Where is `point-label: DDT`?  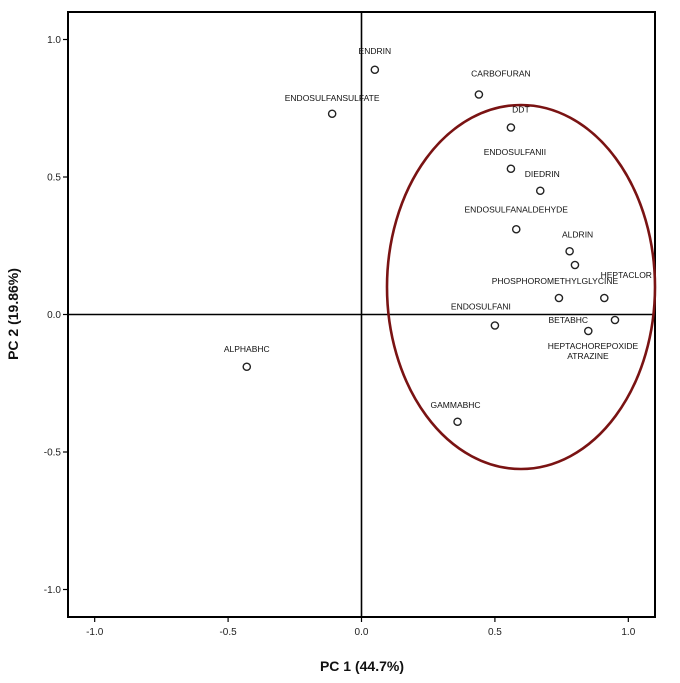
point-label: DDT is located at coordinates (520, 110).